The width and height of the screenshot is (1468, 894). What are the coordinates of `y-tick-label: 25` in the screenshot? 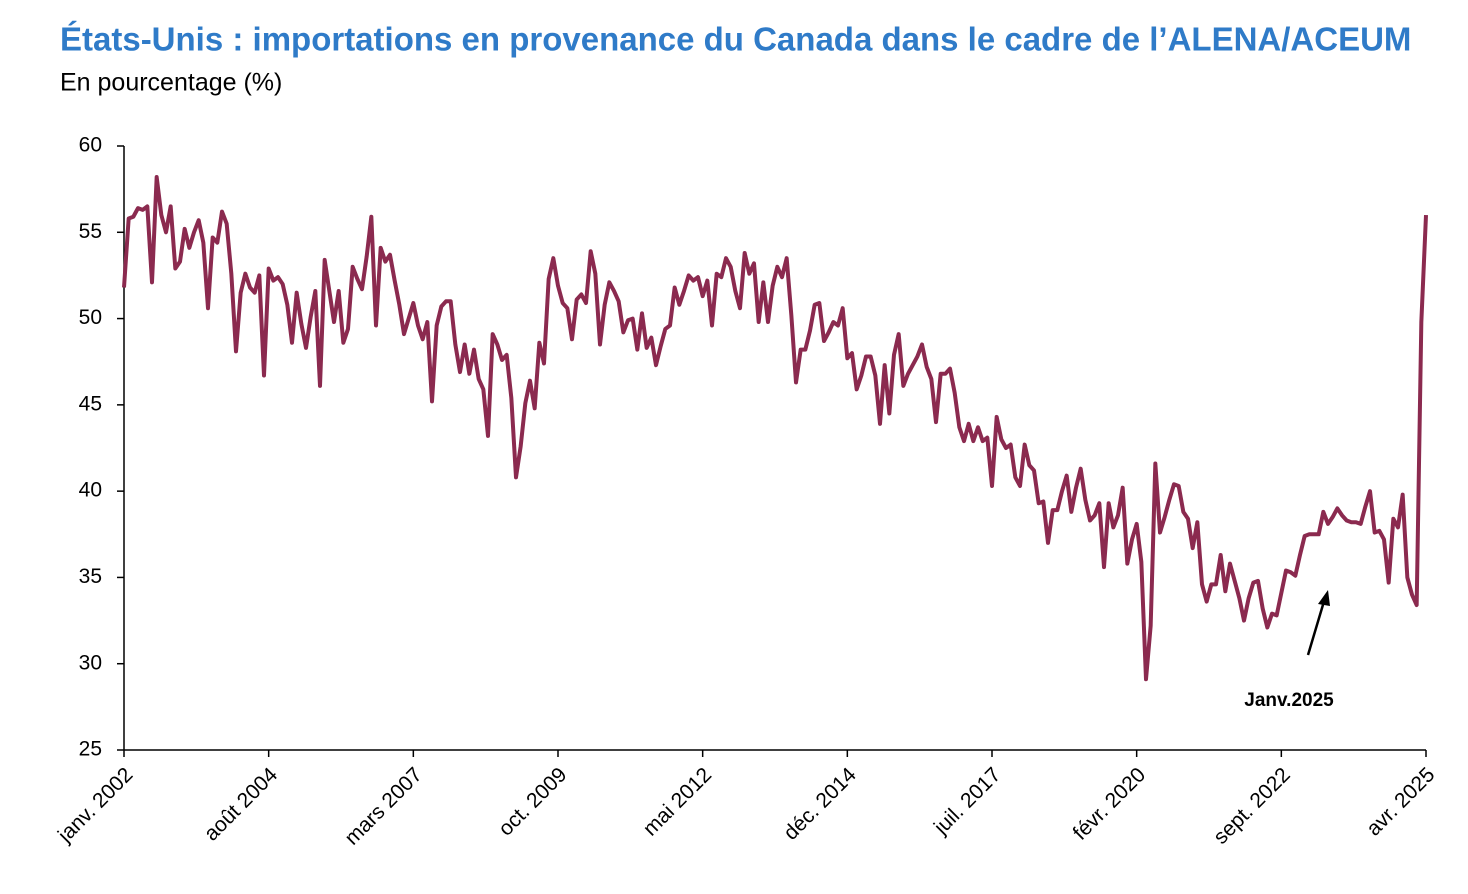 It's located at (90, 749).